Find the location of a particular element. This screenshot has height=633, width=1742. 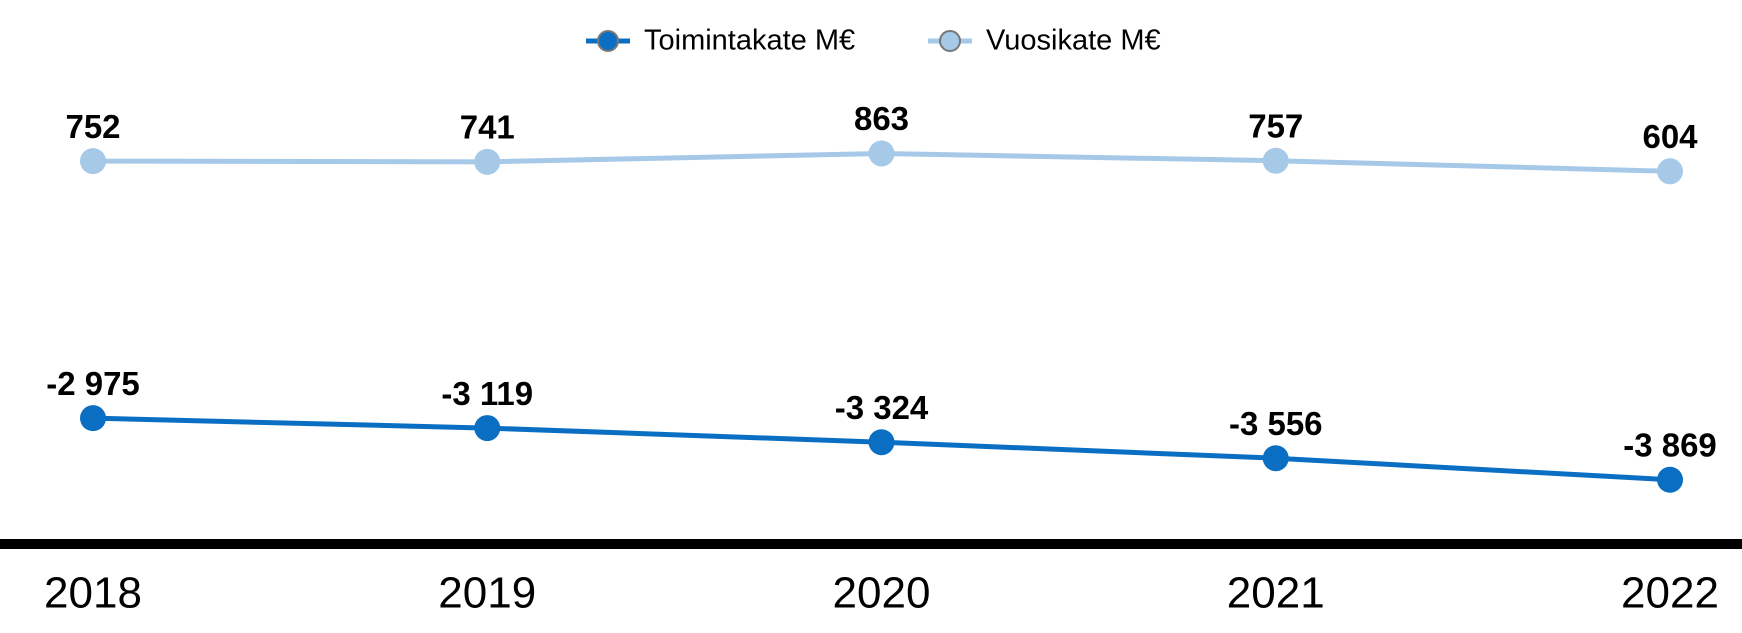

data-label: 863 is located at coordinates (881, 118).